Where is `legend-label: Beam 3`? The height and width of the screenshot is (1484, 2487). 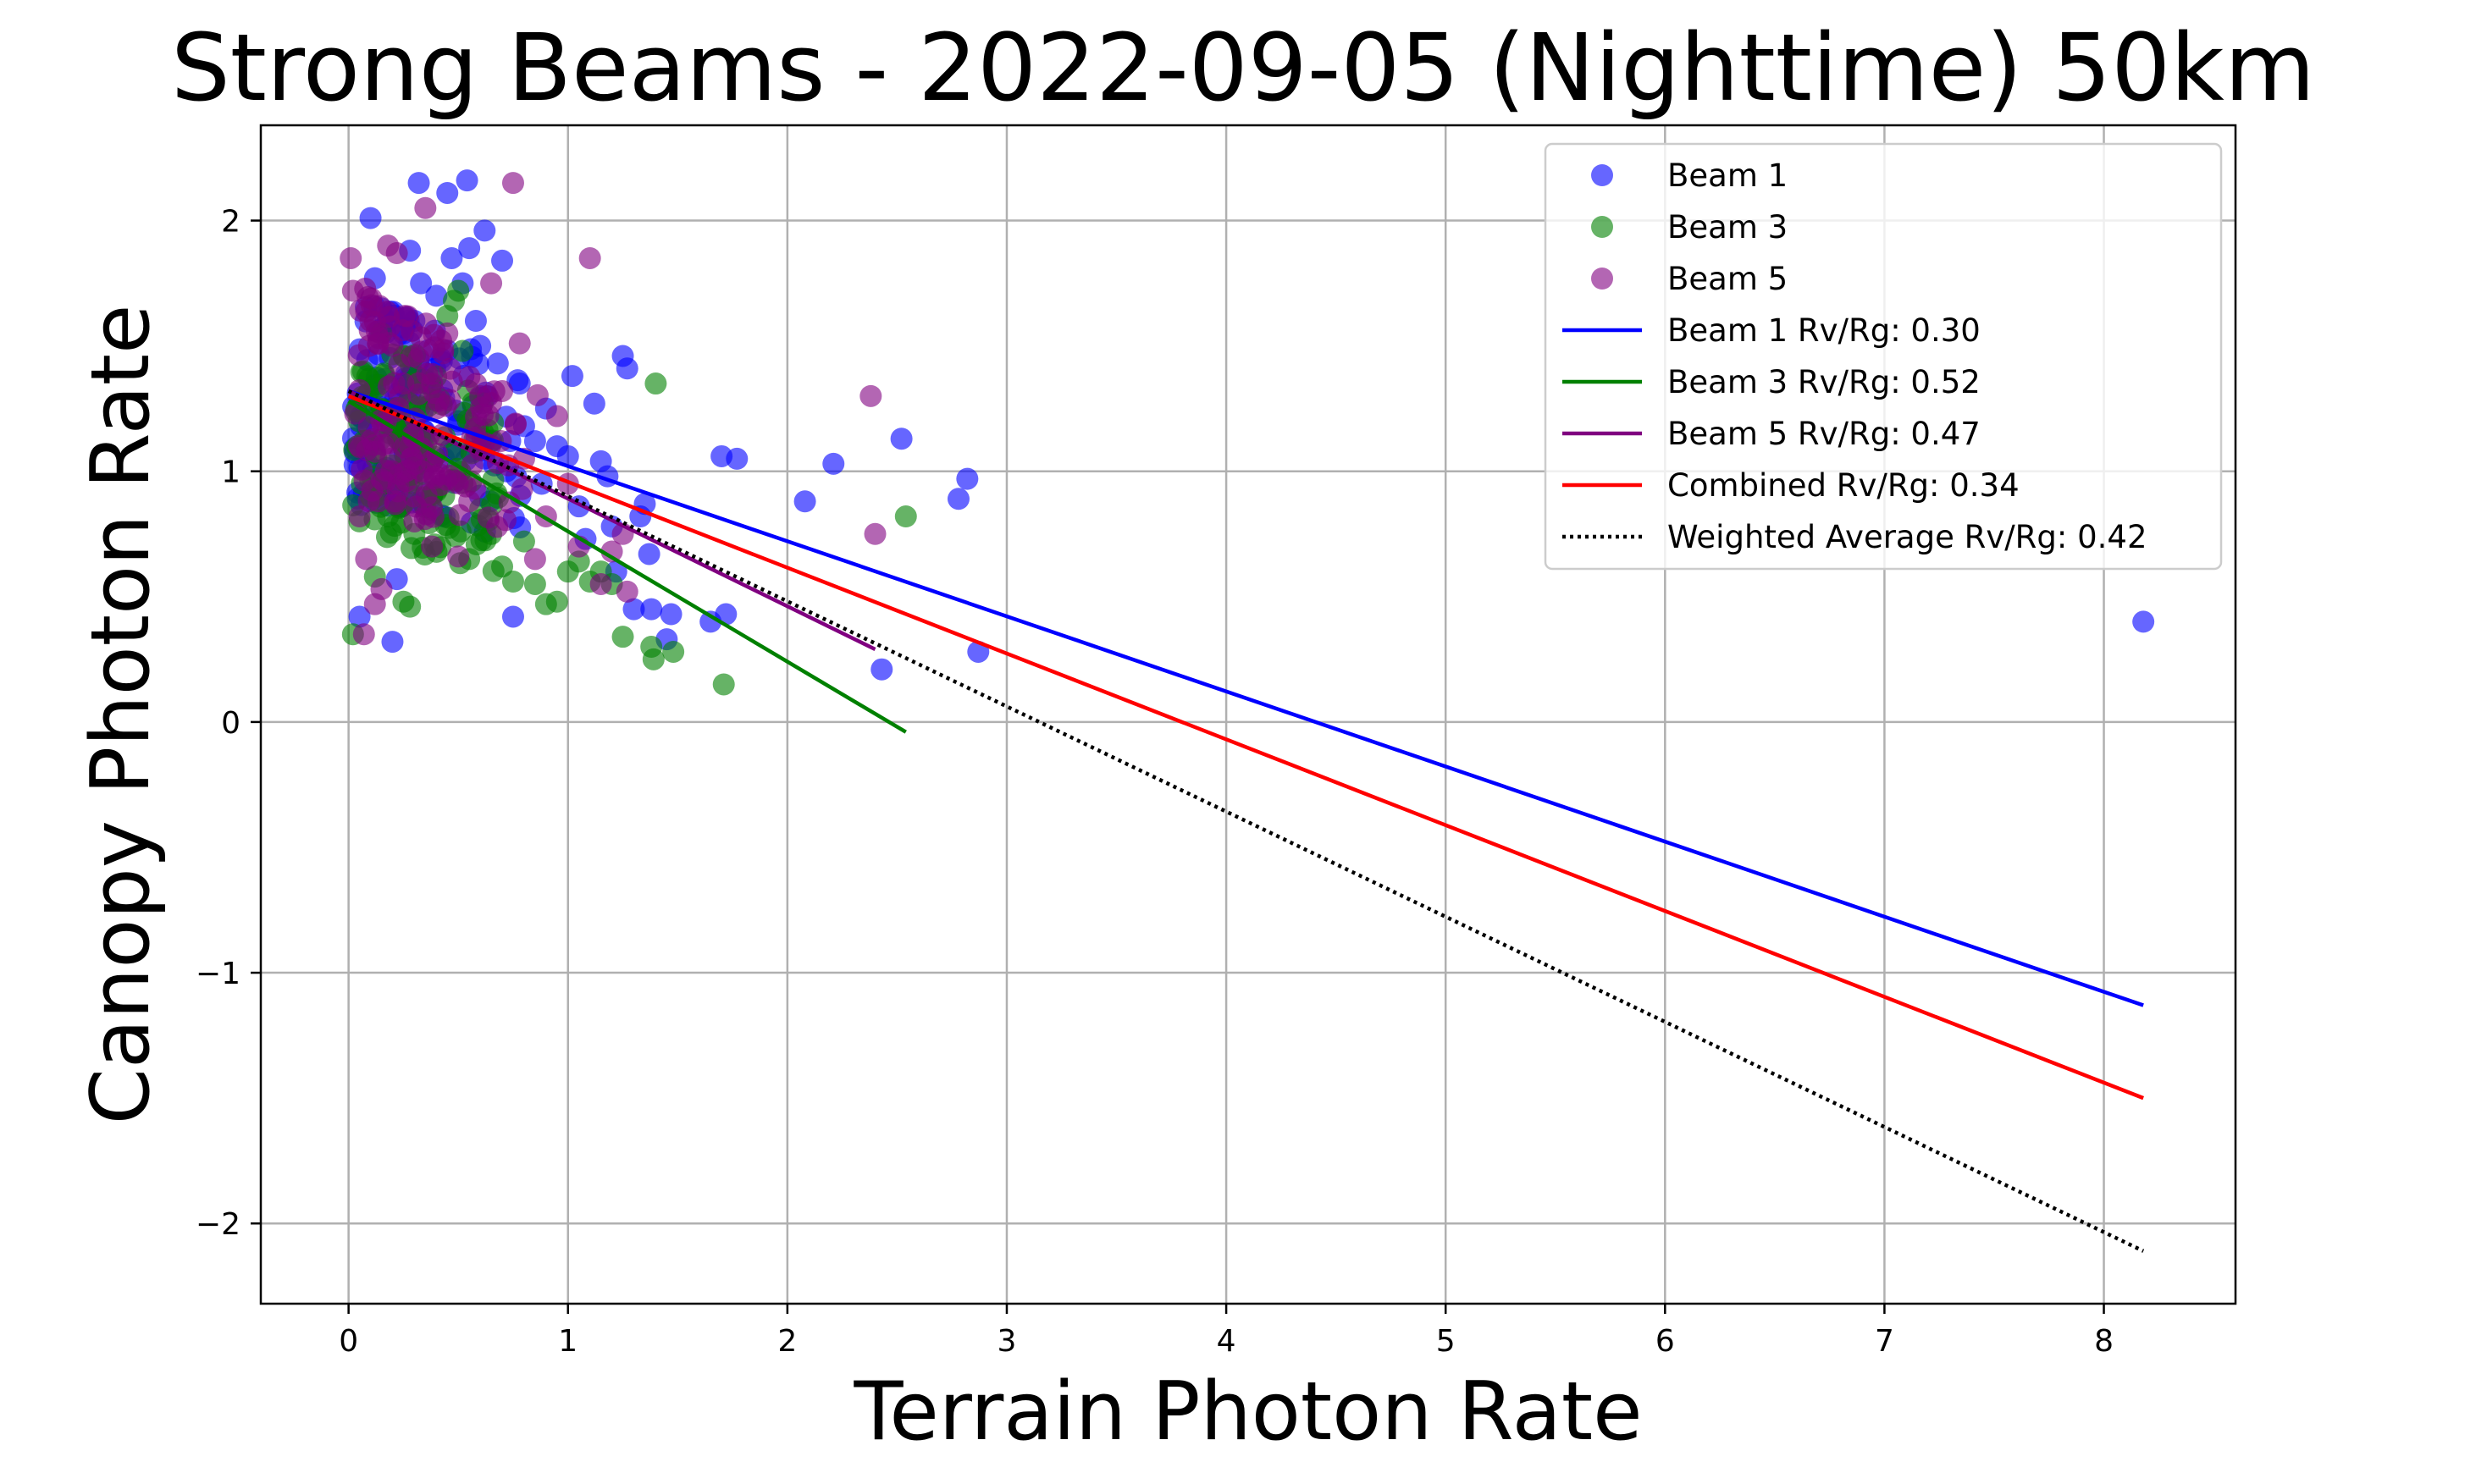 legend-label: Beam 3 is located at coordinates (1727, 227).